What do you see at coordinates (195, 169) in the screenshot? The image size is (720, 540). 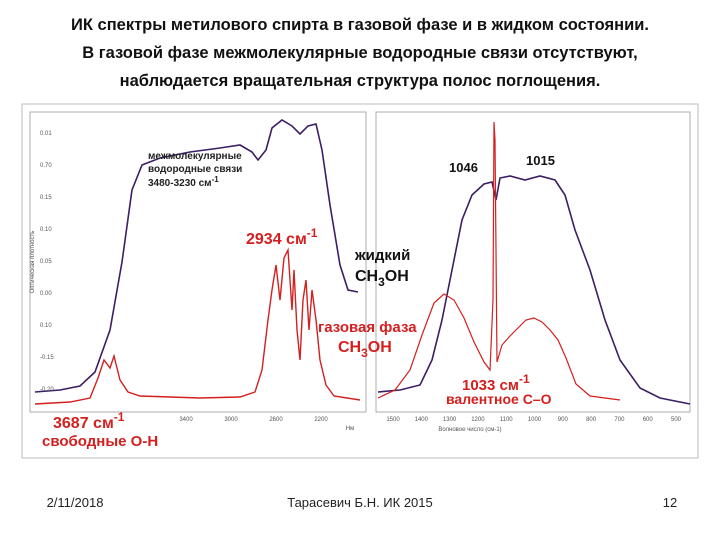 I see `annotation: водородные связи` at bounding box center [195, 169].